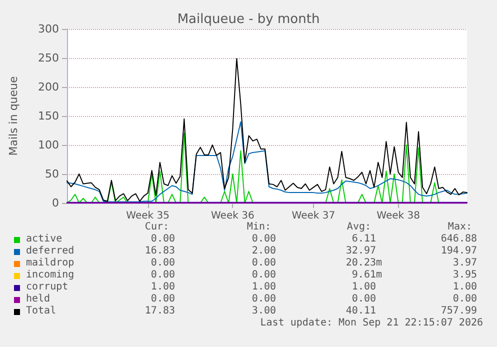  Describe the element at coordinates (55, 203) in the screenshot. I see `y-tick-label: 0` at that location.